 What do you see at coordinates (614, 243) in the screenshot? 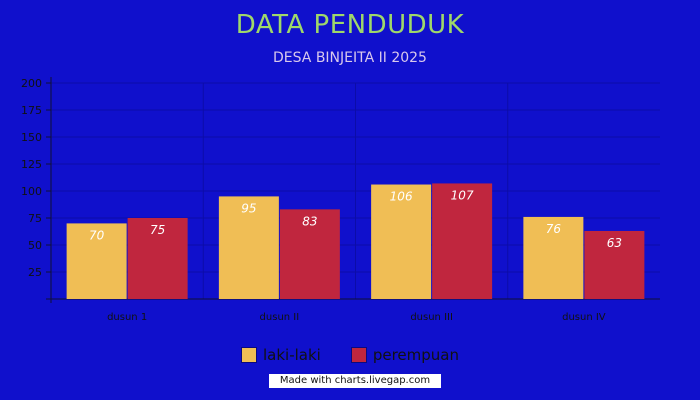
I see `data-label: 63` at bounding box center [614, 243].